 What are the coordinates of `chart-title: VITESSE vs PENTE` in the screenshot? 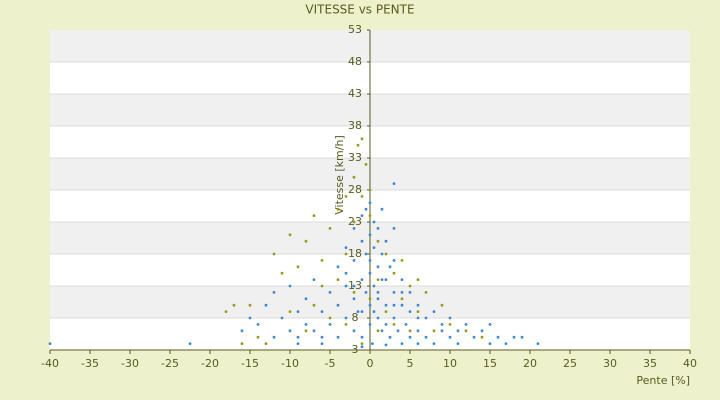 It's located at (359, 10).